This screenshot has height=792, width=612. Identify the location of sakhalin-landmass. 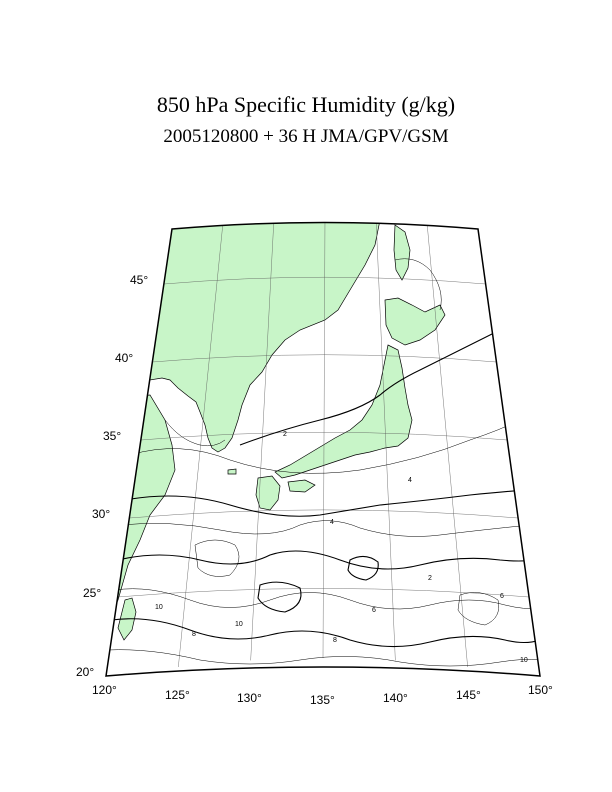
(402, 252).